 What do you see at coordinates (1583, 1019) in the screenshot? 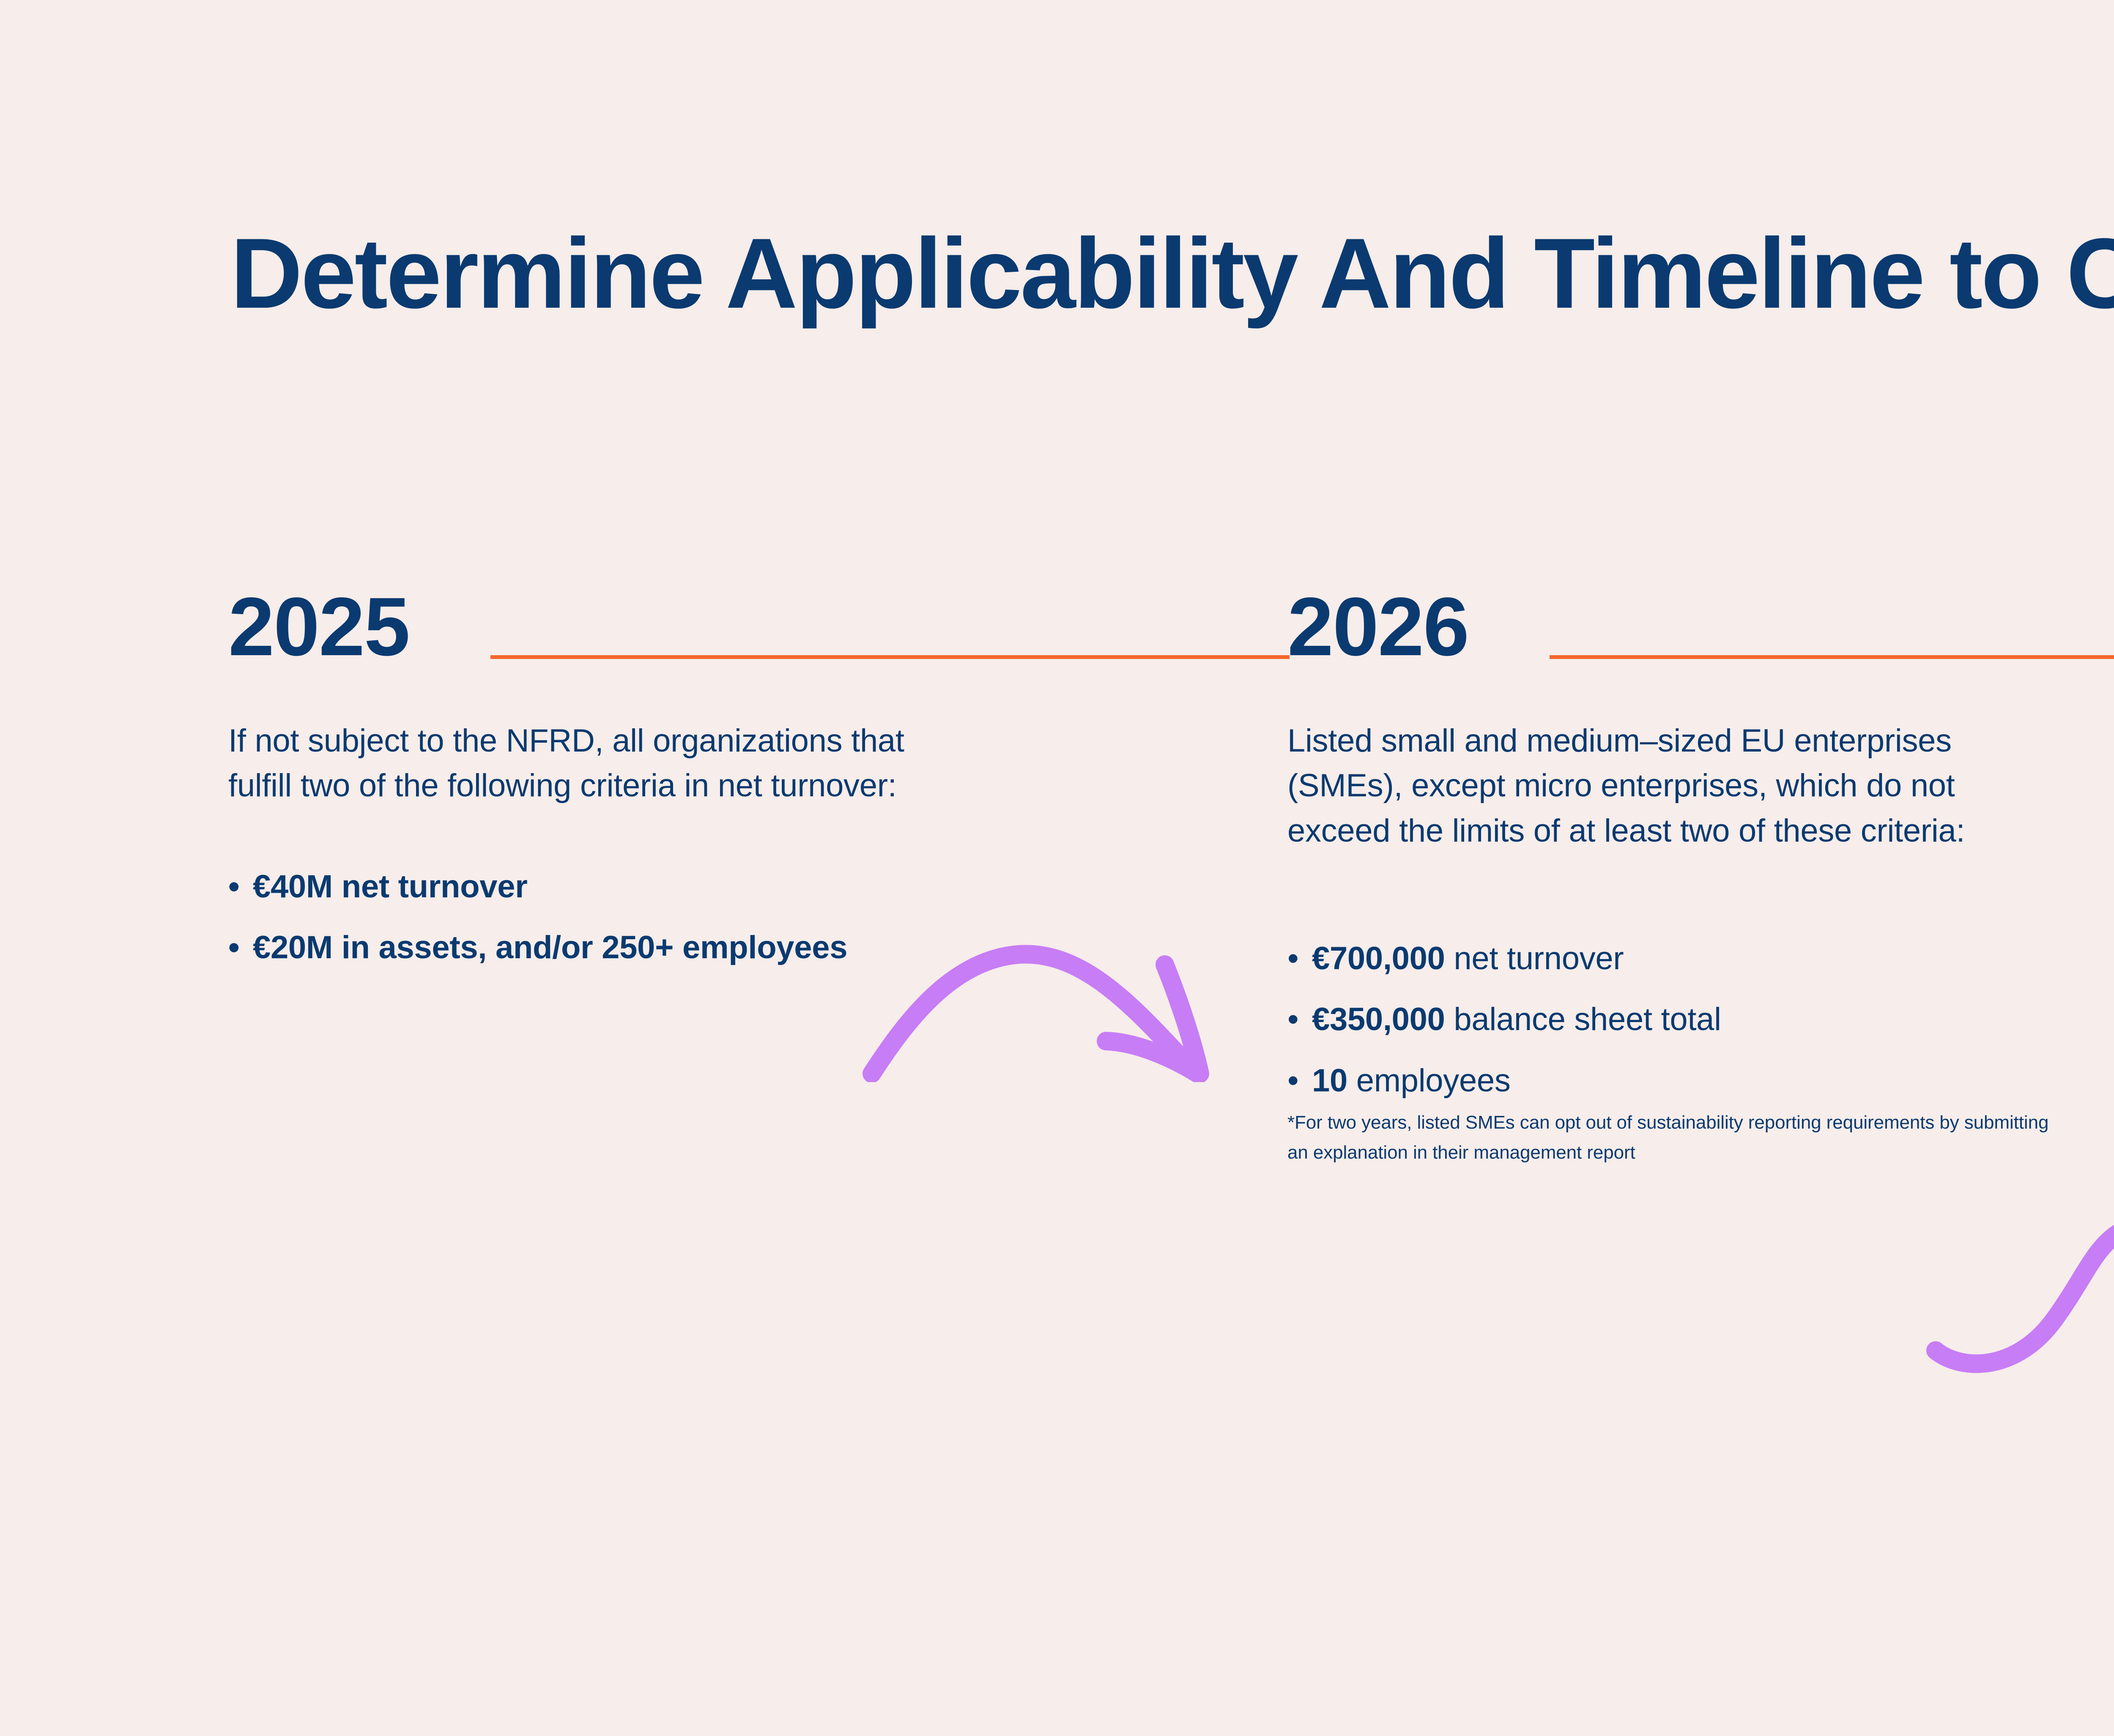
I see `list-item-label: balance sheet total` at bounding box center [1583, 1019].